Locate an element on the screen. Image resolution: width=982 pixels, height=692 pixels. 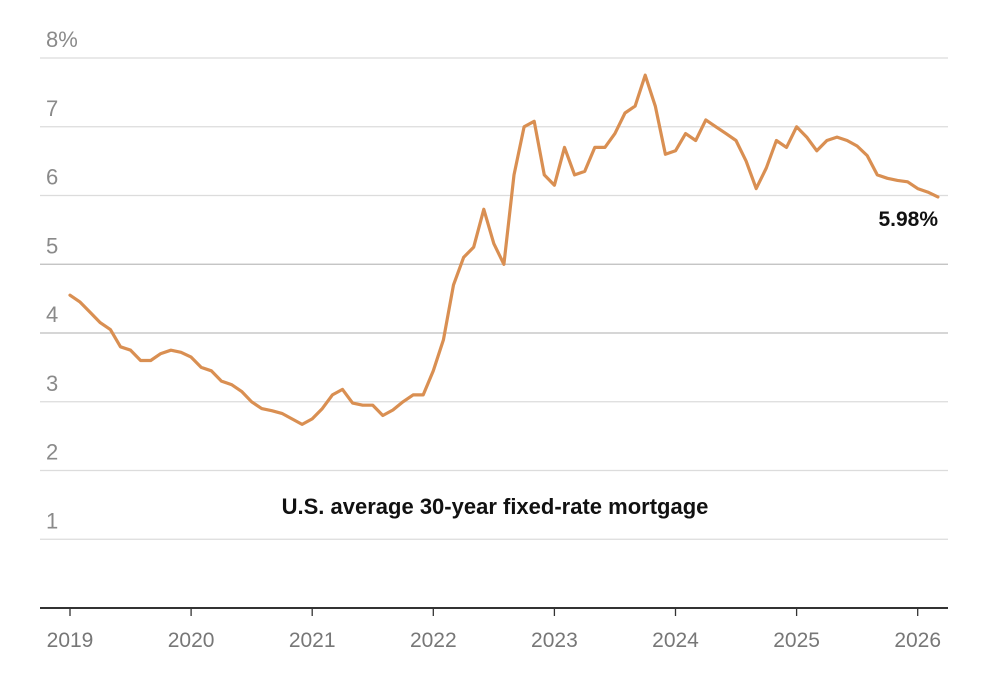
y-tick-label: 8% is located at coordinates (62, 39).